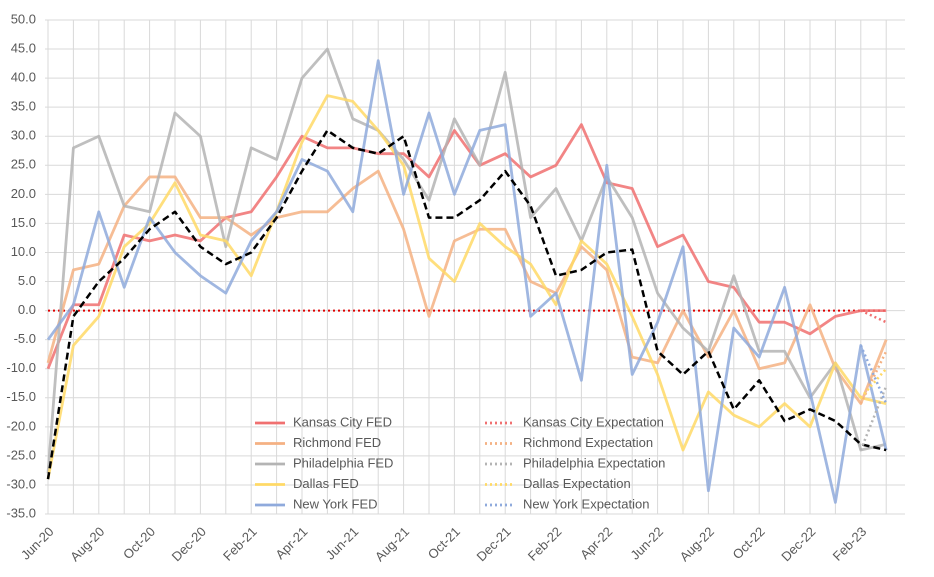  What do you see at coordinates (139, 543) in the screenshot?
I see `x-tick-label: Oct-20` at bounding box center [139, 543].